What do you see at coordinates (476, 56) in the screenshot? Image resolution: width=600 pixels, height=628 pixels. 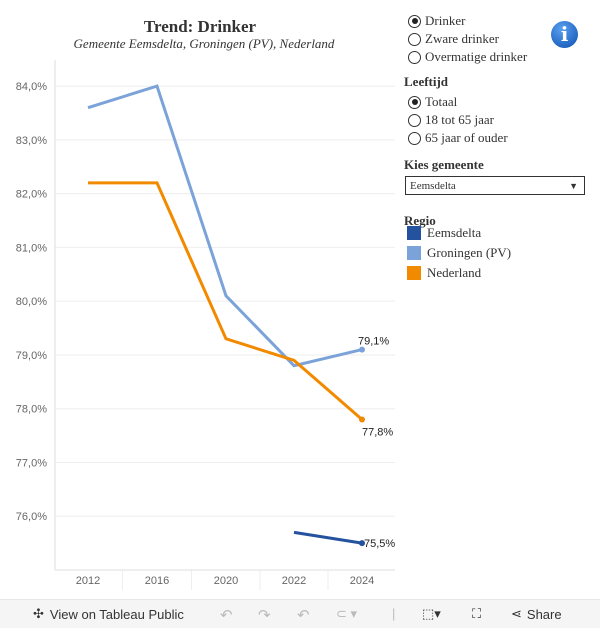 I see `measure-option-label: Overmatige drinker` at bounding box center [476, 56].